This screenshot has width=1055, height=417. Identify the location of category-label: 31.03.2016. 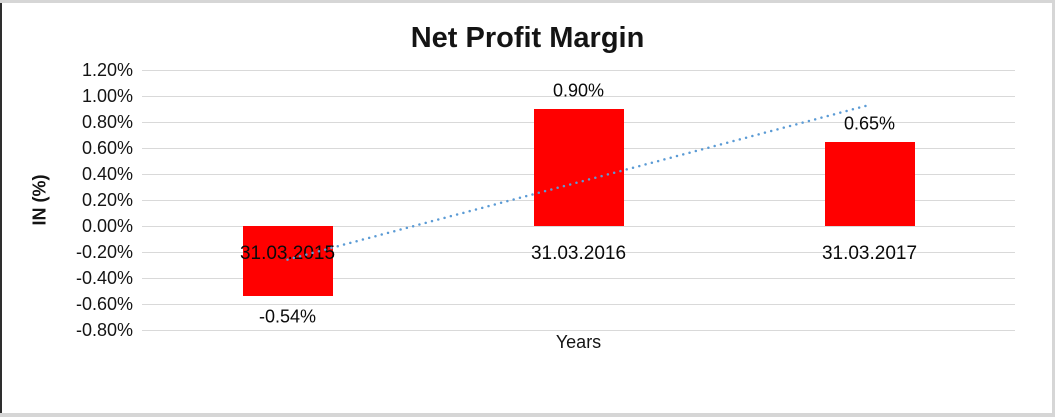
(578, 253).